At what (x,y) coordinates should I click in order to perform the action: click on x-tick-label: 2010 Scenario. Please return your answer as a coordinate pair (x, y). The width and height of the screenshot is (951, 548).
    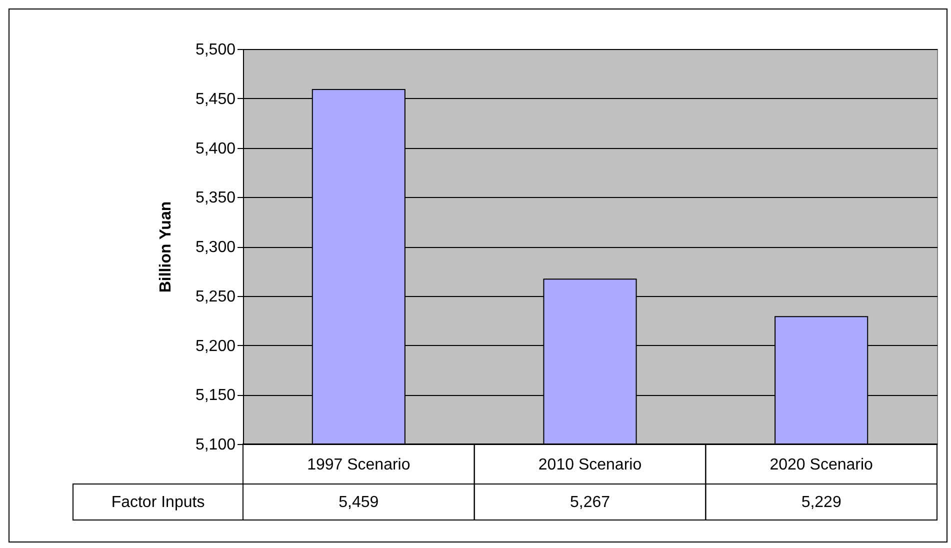
    Looking at the image, I should click on (590, 465).